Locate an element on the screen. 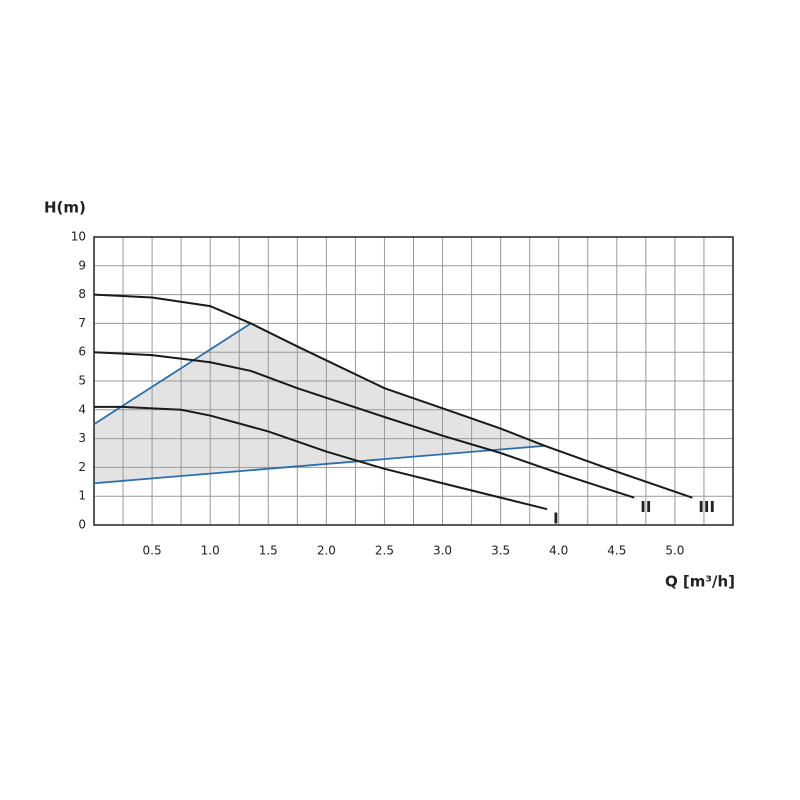 This screenshot has height=800, width=800. y-tick-label: 4 is located at coordinates (82, 409).